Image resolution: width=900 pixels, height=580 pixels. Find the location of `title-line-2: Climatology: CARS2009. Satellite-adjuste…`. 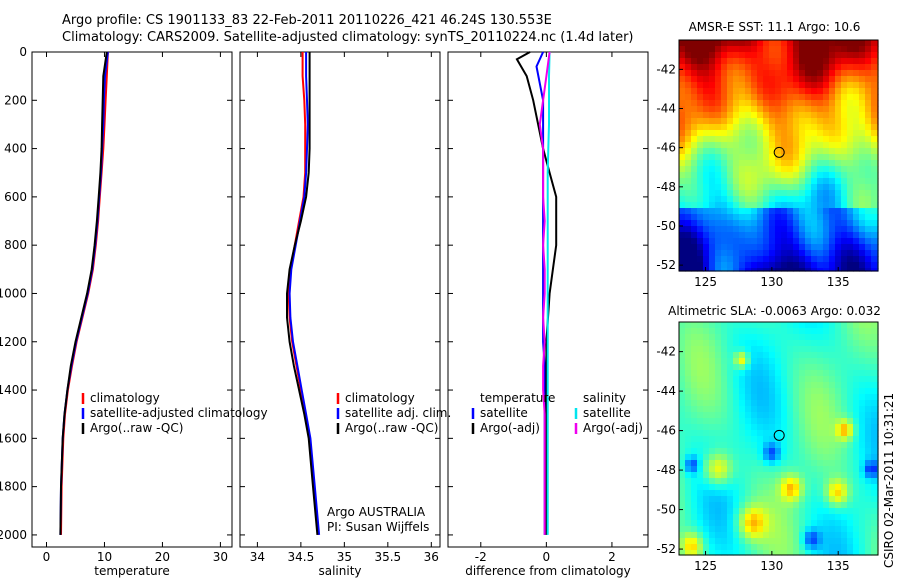

title-line-2: Climatology: CARS2009. Satellite-adjuste… is located at coordinates (348, 37).